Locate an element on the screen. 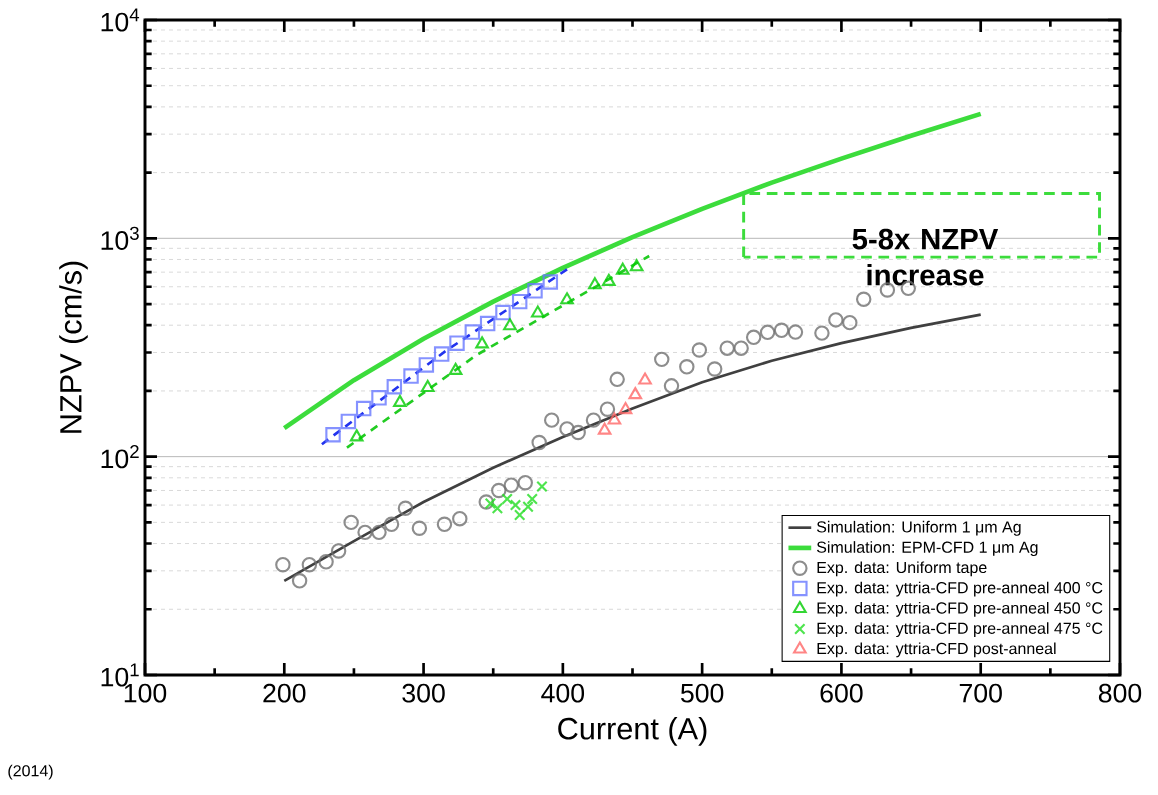  legend-label: Exp. data: yttria-CFD pre-anneal 450 °C is located at coordinates (960, 609).